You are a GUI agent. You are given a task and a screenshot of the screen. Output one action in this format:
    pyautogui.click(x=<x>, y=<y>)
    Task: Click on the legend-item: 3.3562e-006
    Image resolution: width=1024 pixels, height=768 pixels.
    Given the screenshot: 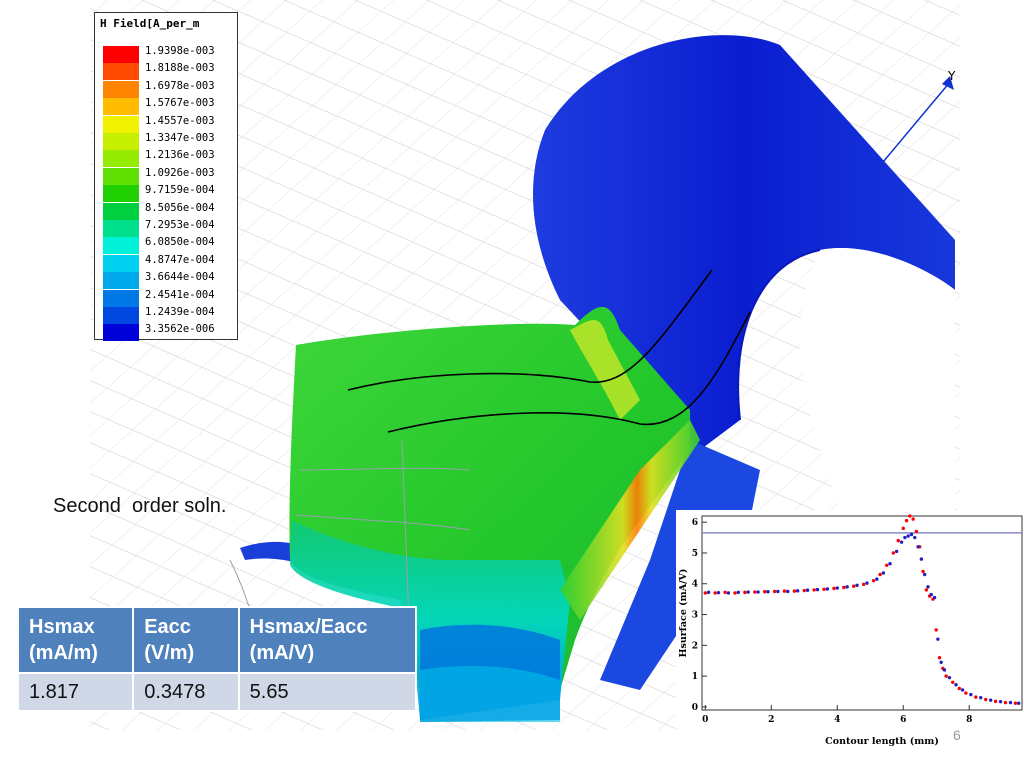 What is the action you would take?
    pyautogui.click(x=167, y=332)
    